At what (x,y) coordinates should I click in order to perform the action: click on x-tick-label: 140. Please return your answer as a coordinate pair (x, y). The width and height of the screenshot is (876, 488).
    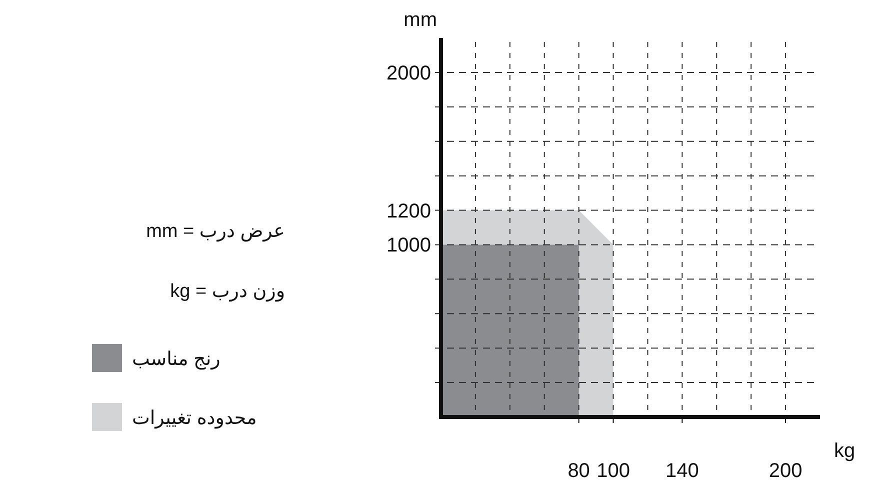
    Looking at the image, I should click on (682, 471).